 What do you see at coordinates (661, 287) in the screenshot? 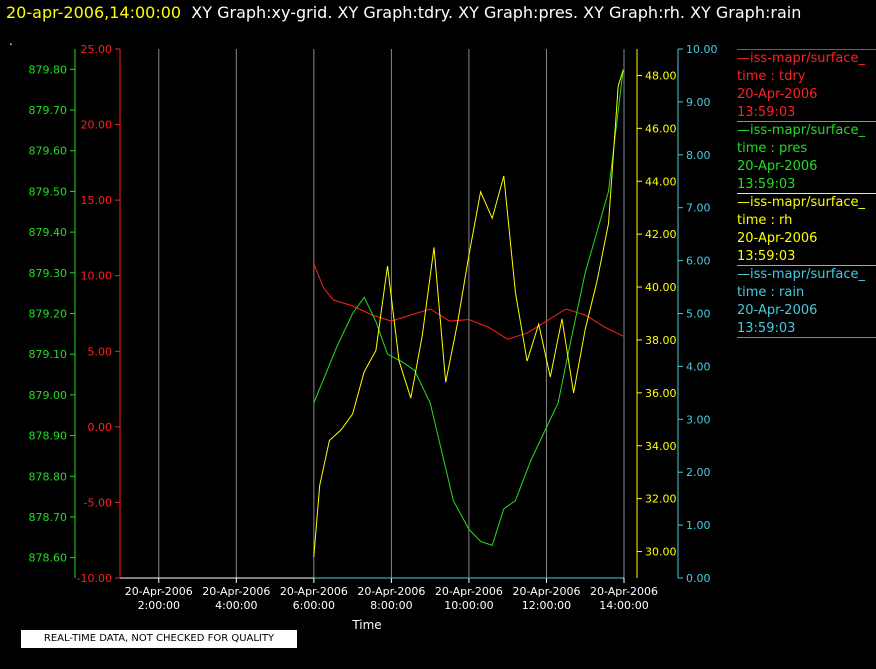
I see `rh-tick-label: 40.00` at bounding box center [661, 287].